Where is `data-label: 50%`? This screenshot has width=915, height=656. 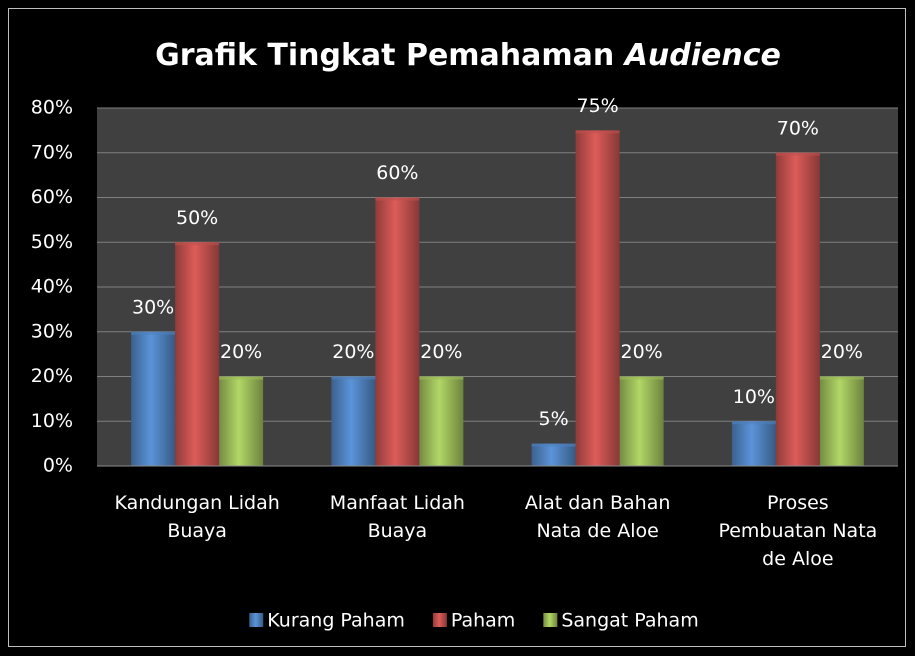 data-label: 50% is located at coordinates (197, 218).